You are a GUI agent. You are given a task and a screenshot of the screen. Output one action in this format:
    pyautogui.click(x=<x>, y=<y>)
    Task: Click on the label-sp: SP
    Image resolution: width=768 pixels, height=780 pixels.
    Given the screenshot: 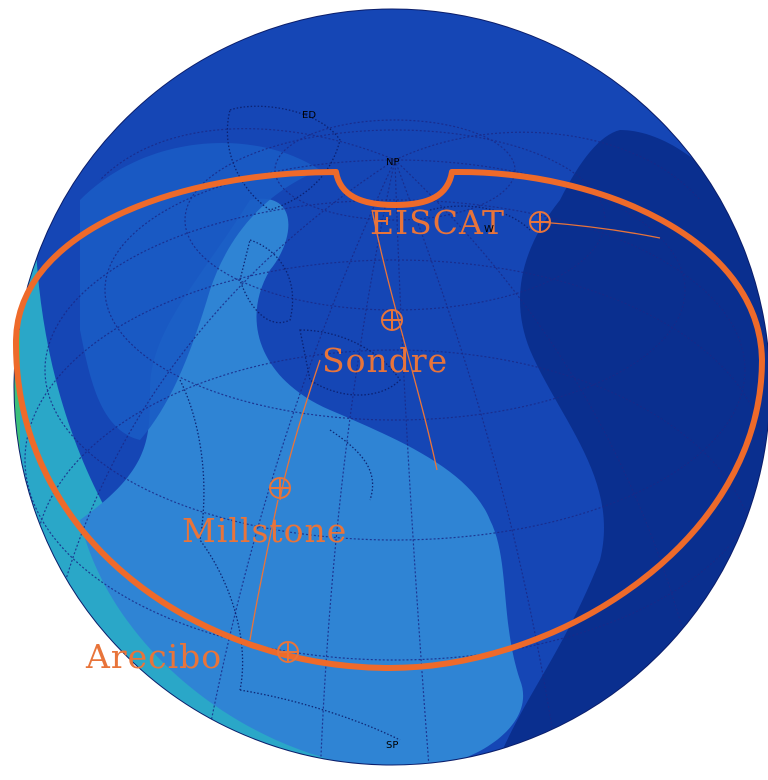 What is the action you would take?
    pyautogui.click(x=392, y=745)
    